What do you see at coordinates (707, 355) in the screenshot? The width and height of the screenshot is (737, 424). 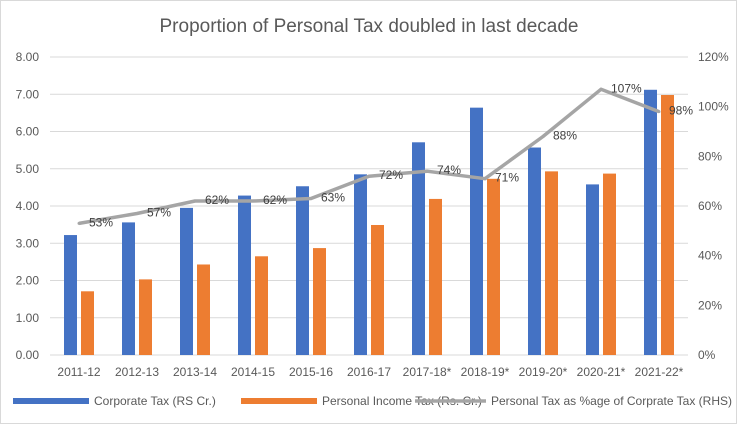 I see `y-right-tick-label: 0%` at bounding box center [707, 355].